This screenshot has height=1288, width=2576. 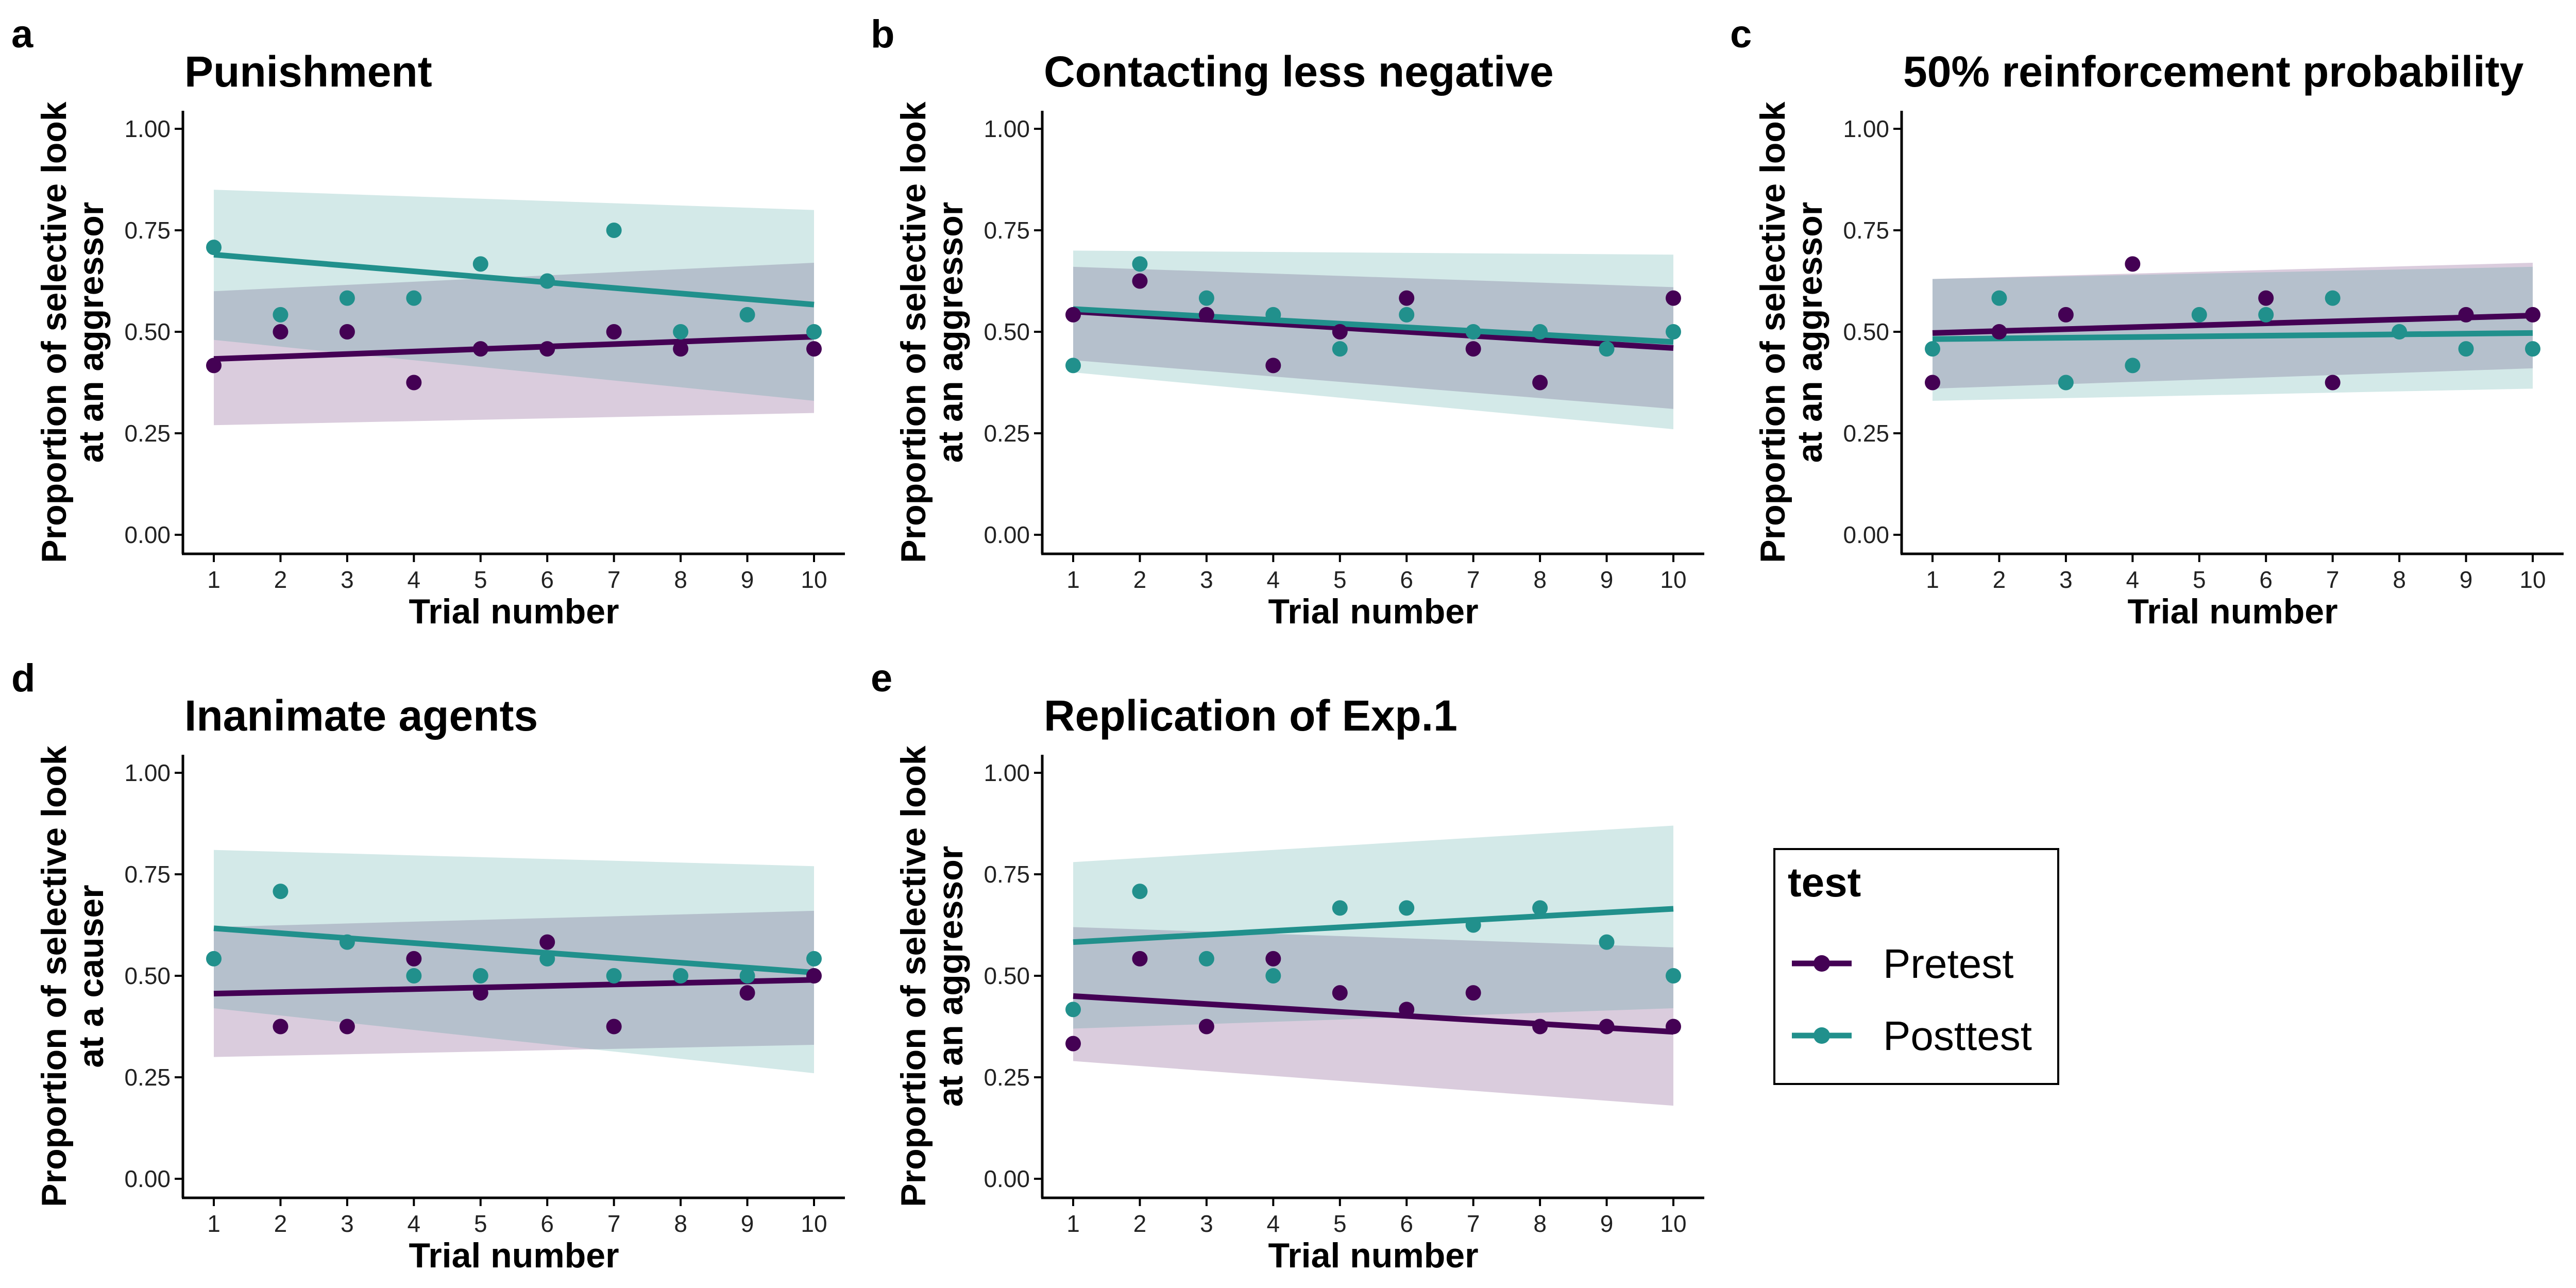 I want to click on panel-letter: d, so click(x=23, y=678).